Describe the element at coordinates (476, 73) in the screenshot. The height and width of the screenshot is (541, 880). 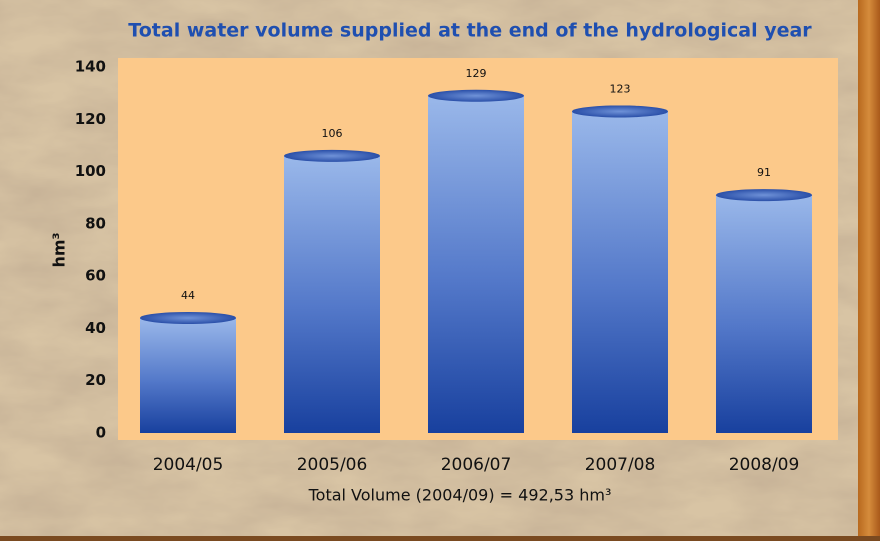
I see `value-label: 129` at that location.